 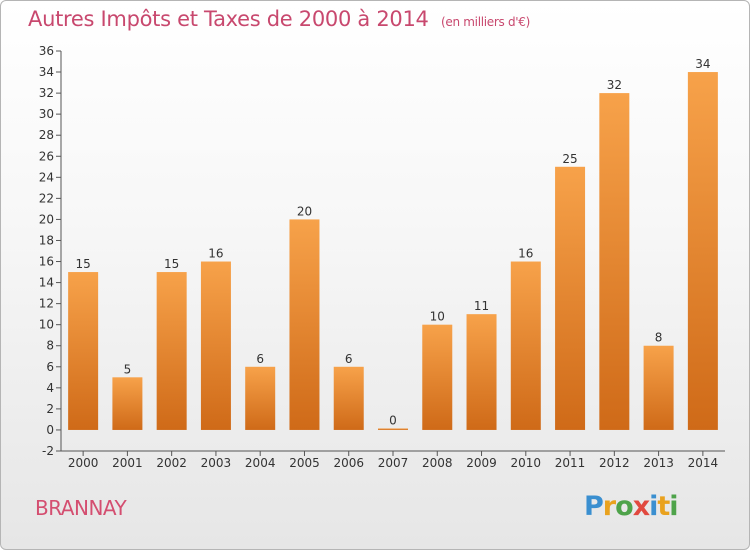 I want to click on bar-value-label: 8, so click(x=659, y=338).